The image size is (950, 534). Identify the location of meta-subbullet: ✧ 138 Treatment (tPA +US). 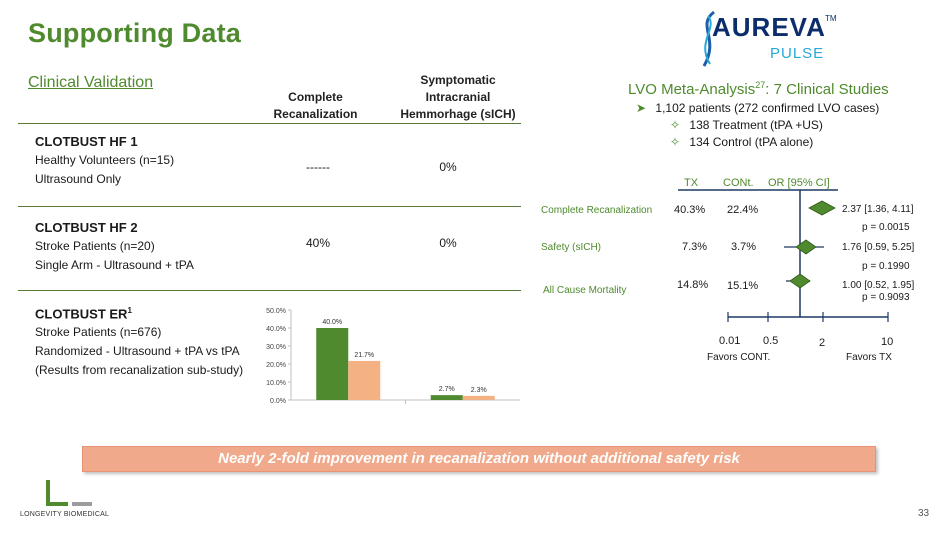
(746, 125).